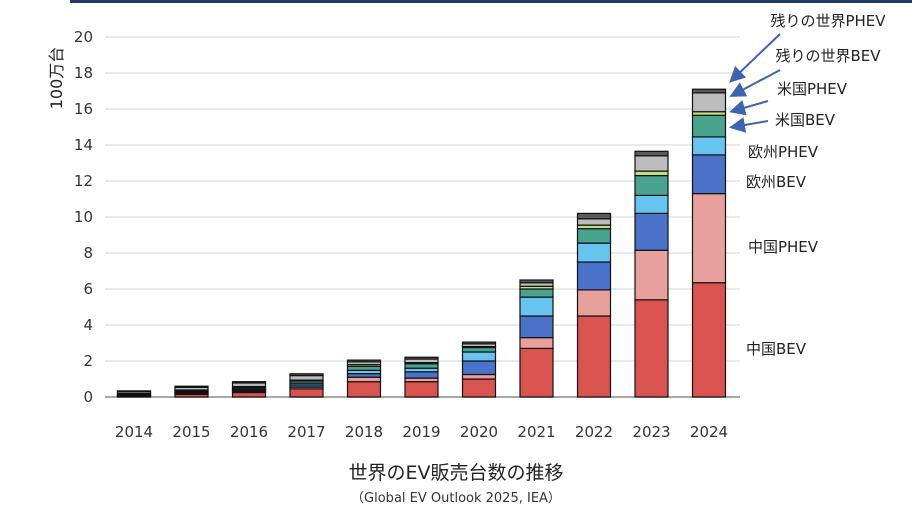  What do you see at coordinates (456, 498) in the screenshot?
I see `chart-source: （Global EV Outlook 2025, IEA）` at bounding box center [456, 498].